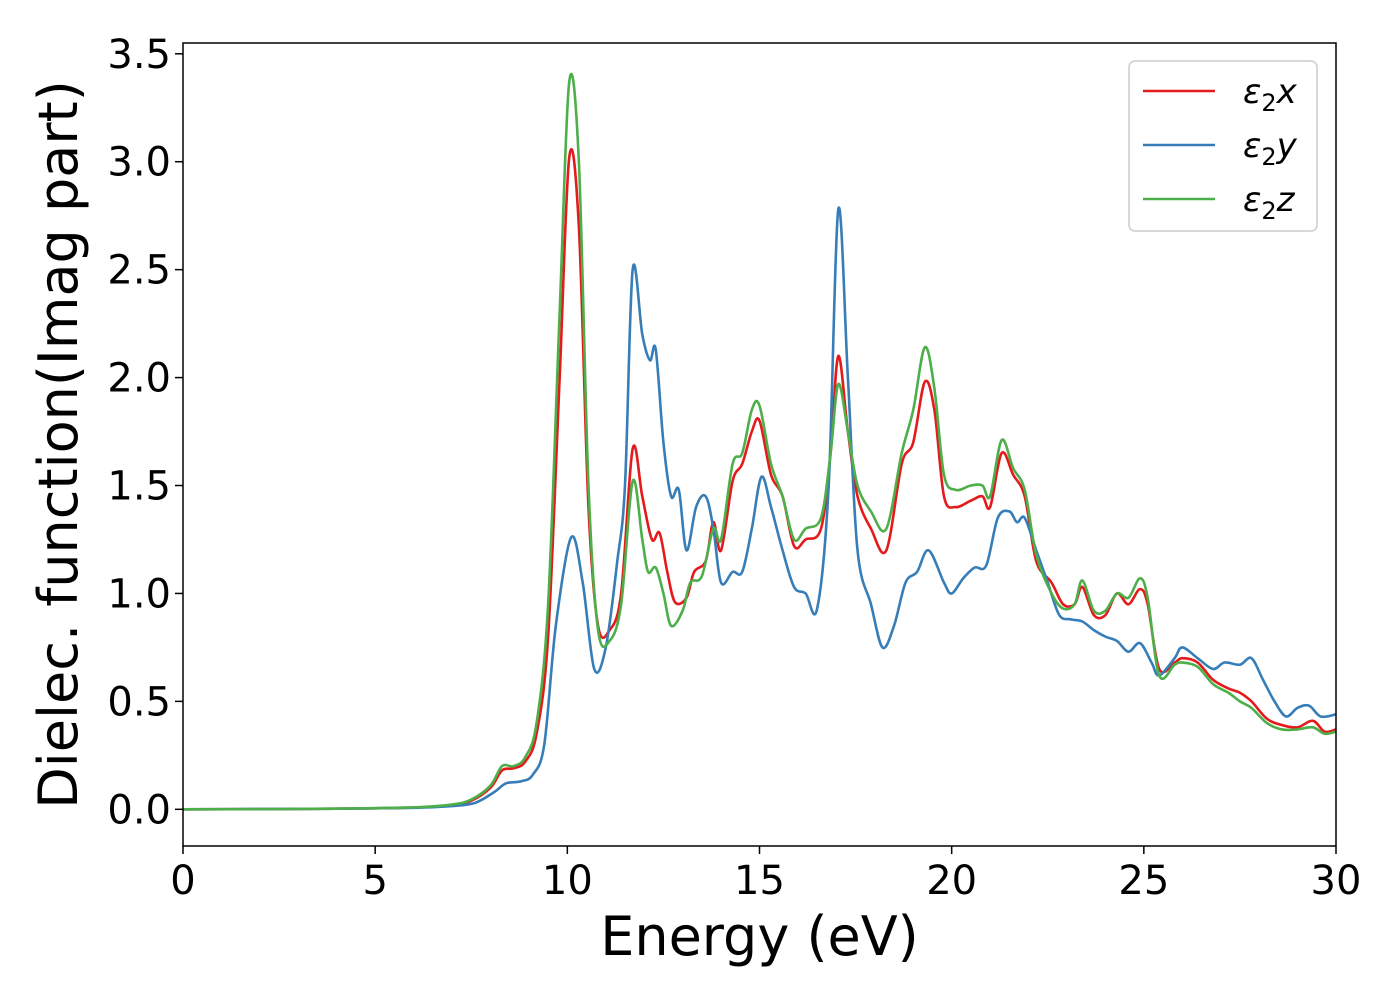 This screenshot has width=1400, height=1000. I want to click on y-tick-label: 0.0, so click(139, 810).